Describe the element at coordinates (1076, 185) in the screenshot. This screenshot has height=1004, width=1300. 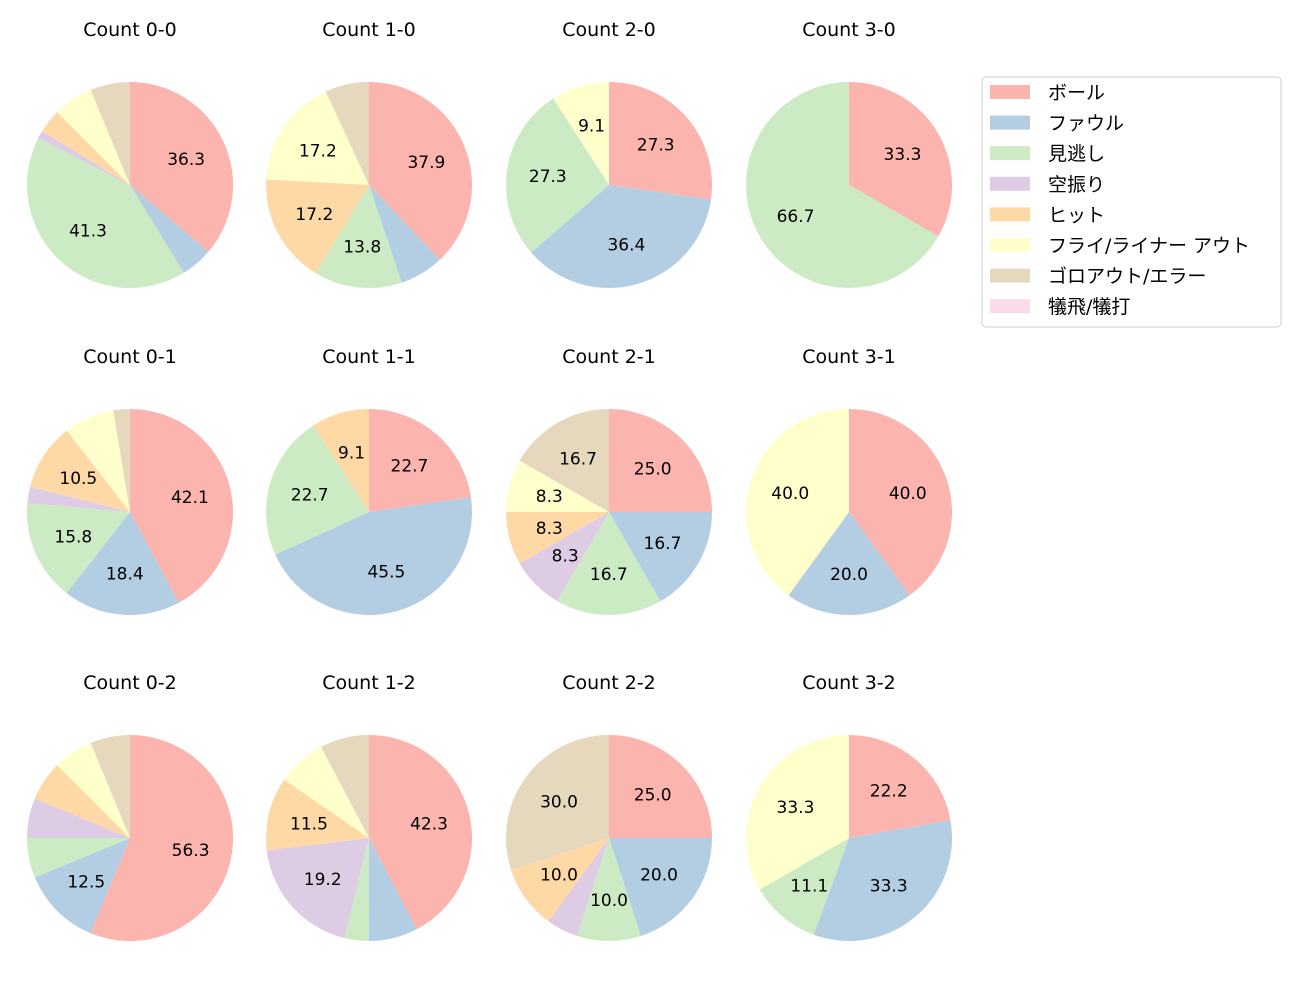
I see `legend-label: 空振り` at that location.